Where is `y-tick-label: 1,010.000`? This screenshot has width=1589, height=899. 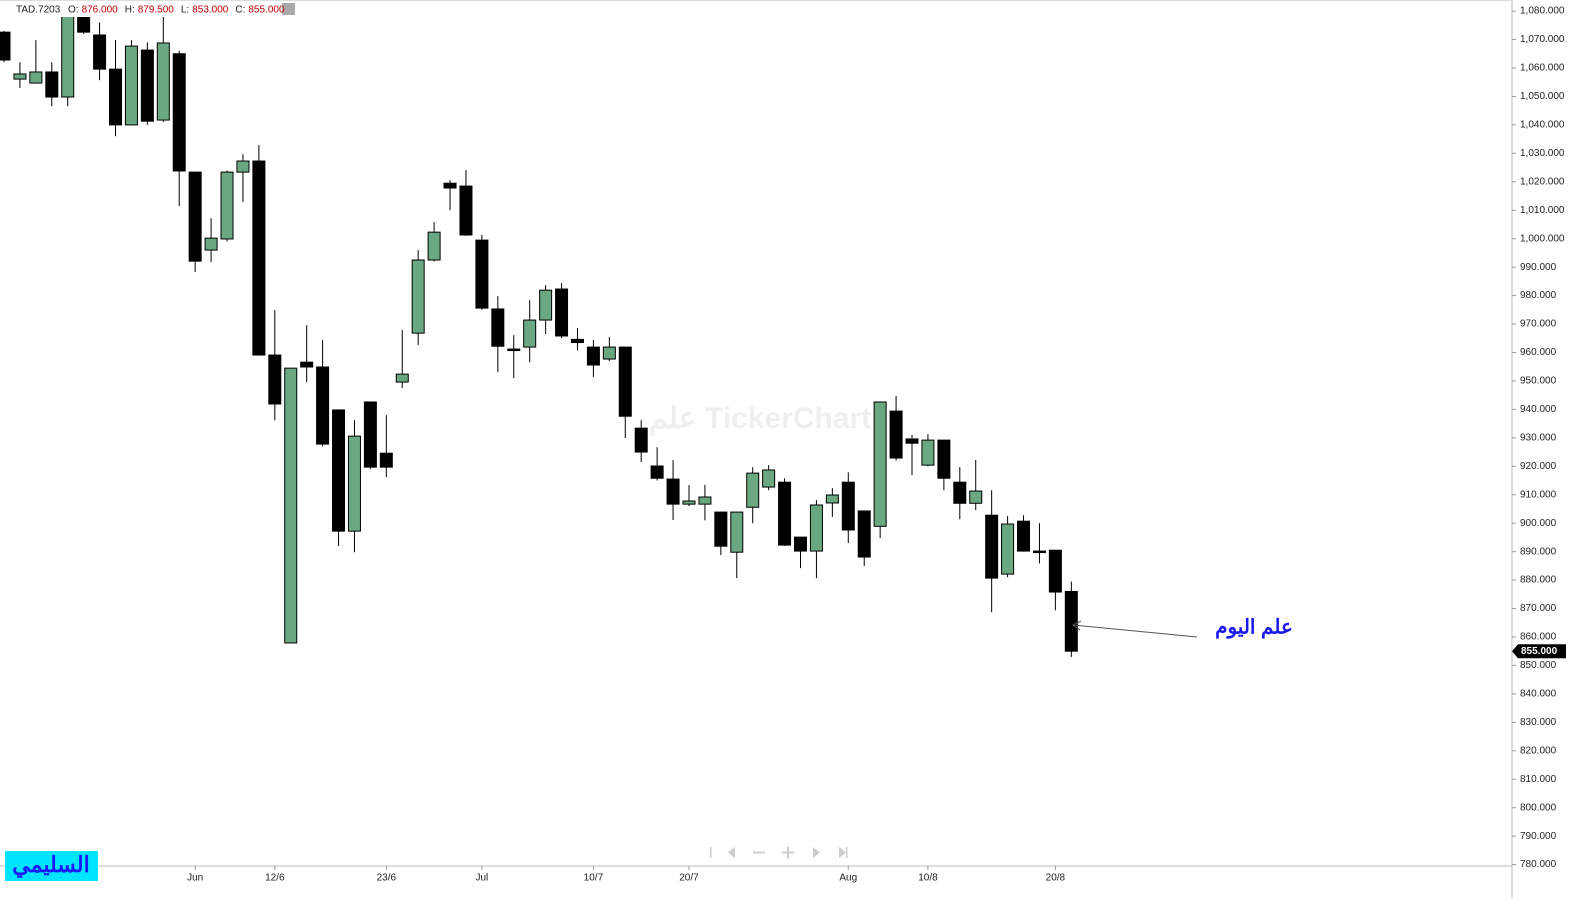
y-tick-label: 1,010.000 is located at coordinates (1542, 210).